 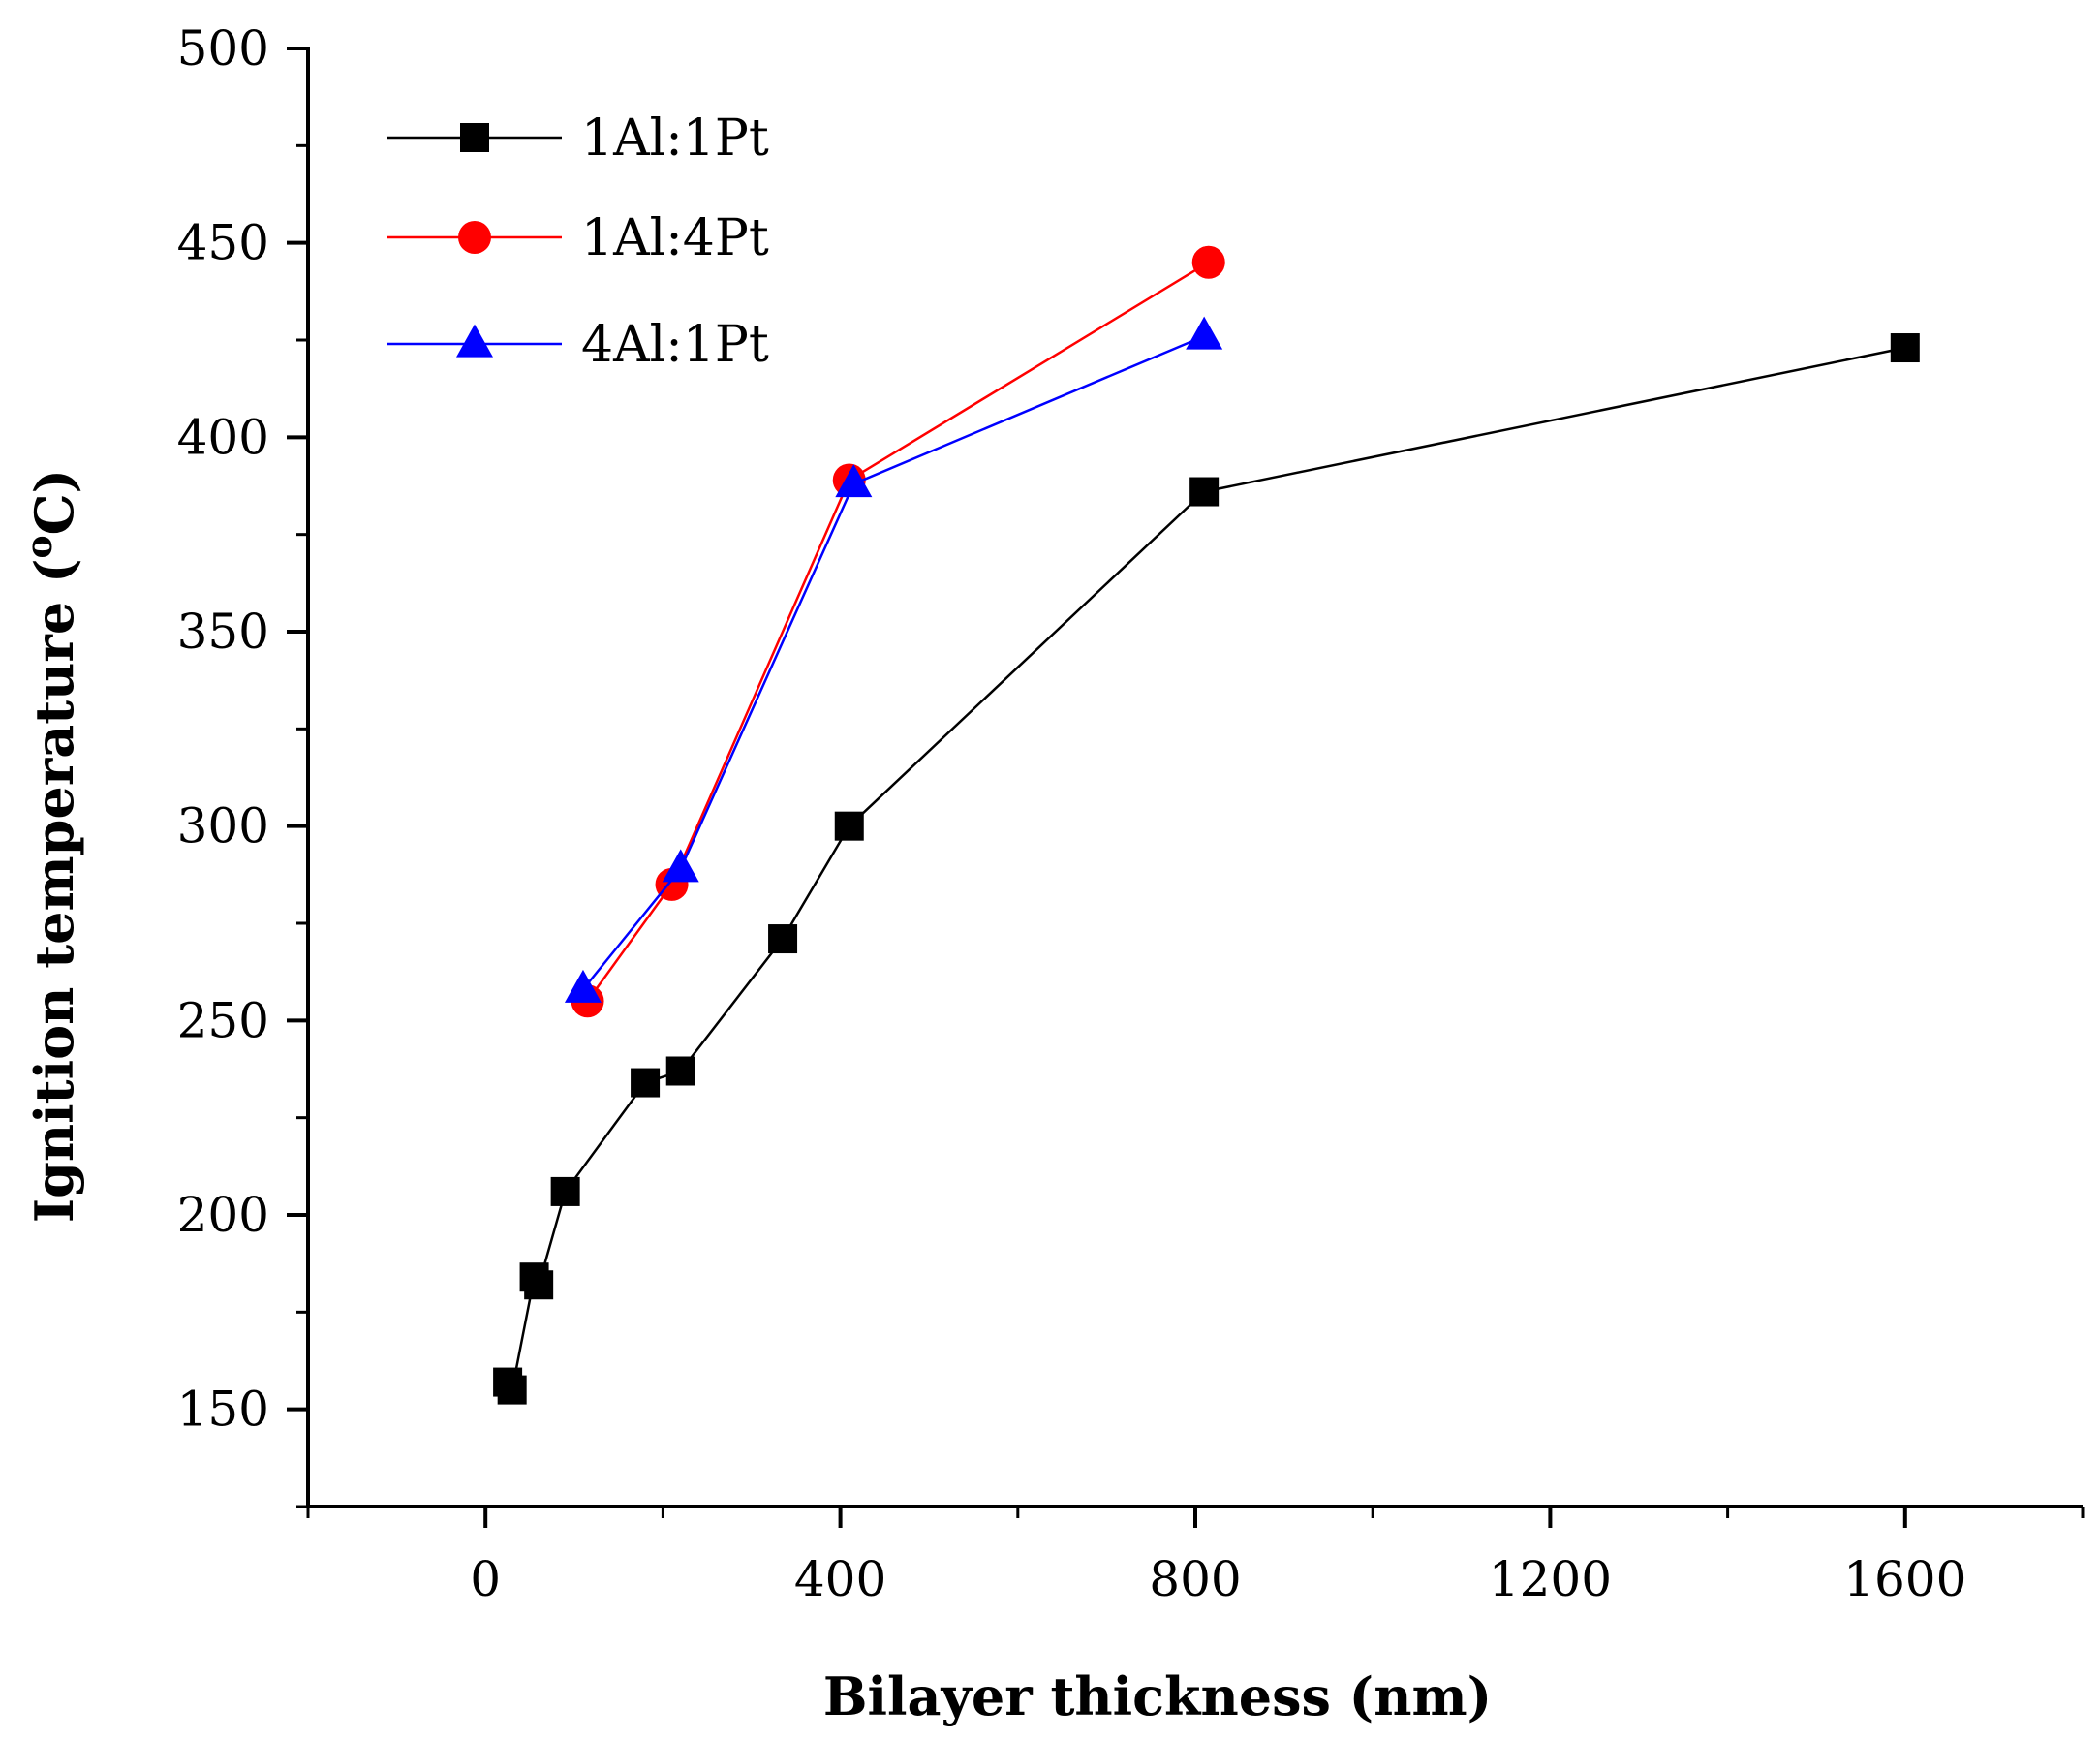 I want to click on y-tick-label: 500, so click(x=223, y=48).